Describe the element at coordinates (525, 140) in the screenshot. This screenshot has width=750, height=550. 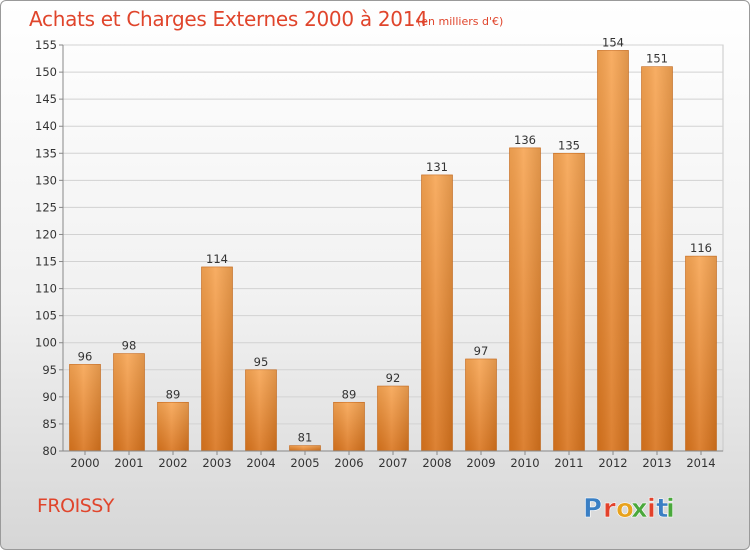
I see `bar-value-label: 136` at that location.